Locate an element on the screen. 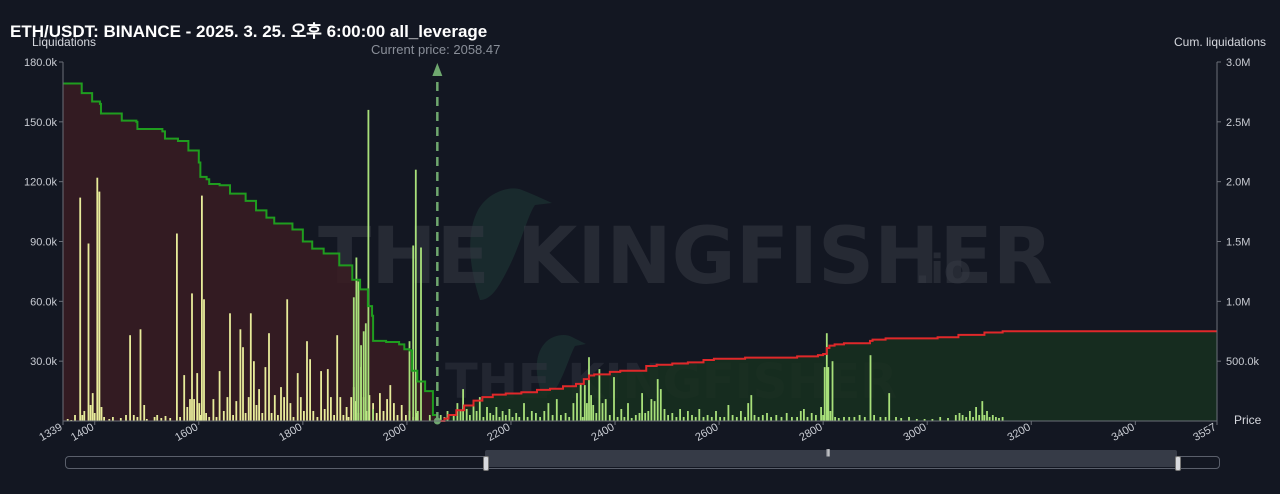 The height and width of the screenshot is (494, 1280). range-slider-left-handle is located at coordinates (486, 463).